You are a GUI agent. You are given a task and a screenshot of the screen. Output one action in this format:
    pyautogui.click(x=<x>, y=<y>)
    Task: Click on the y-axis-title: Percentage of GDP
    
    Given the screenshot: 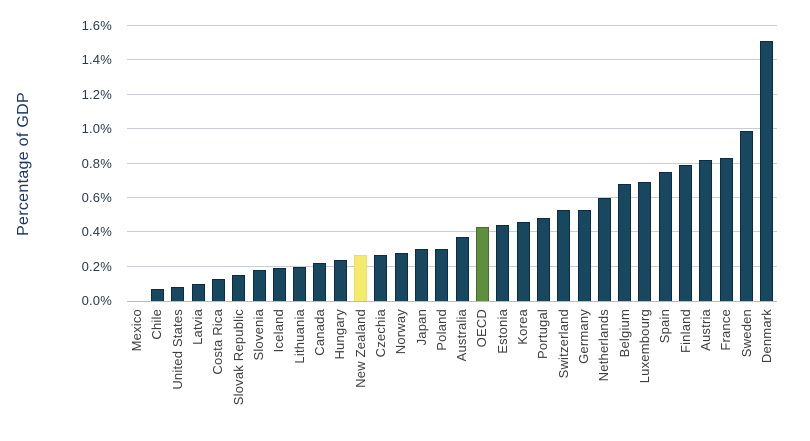 What is the action you would take?
    pyautogui.click(x=23, y=164)
    